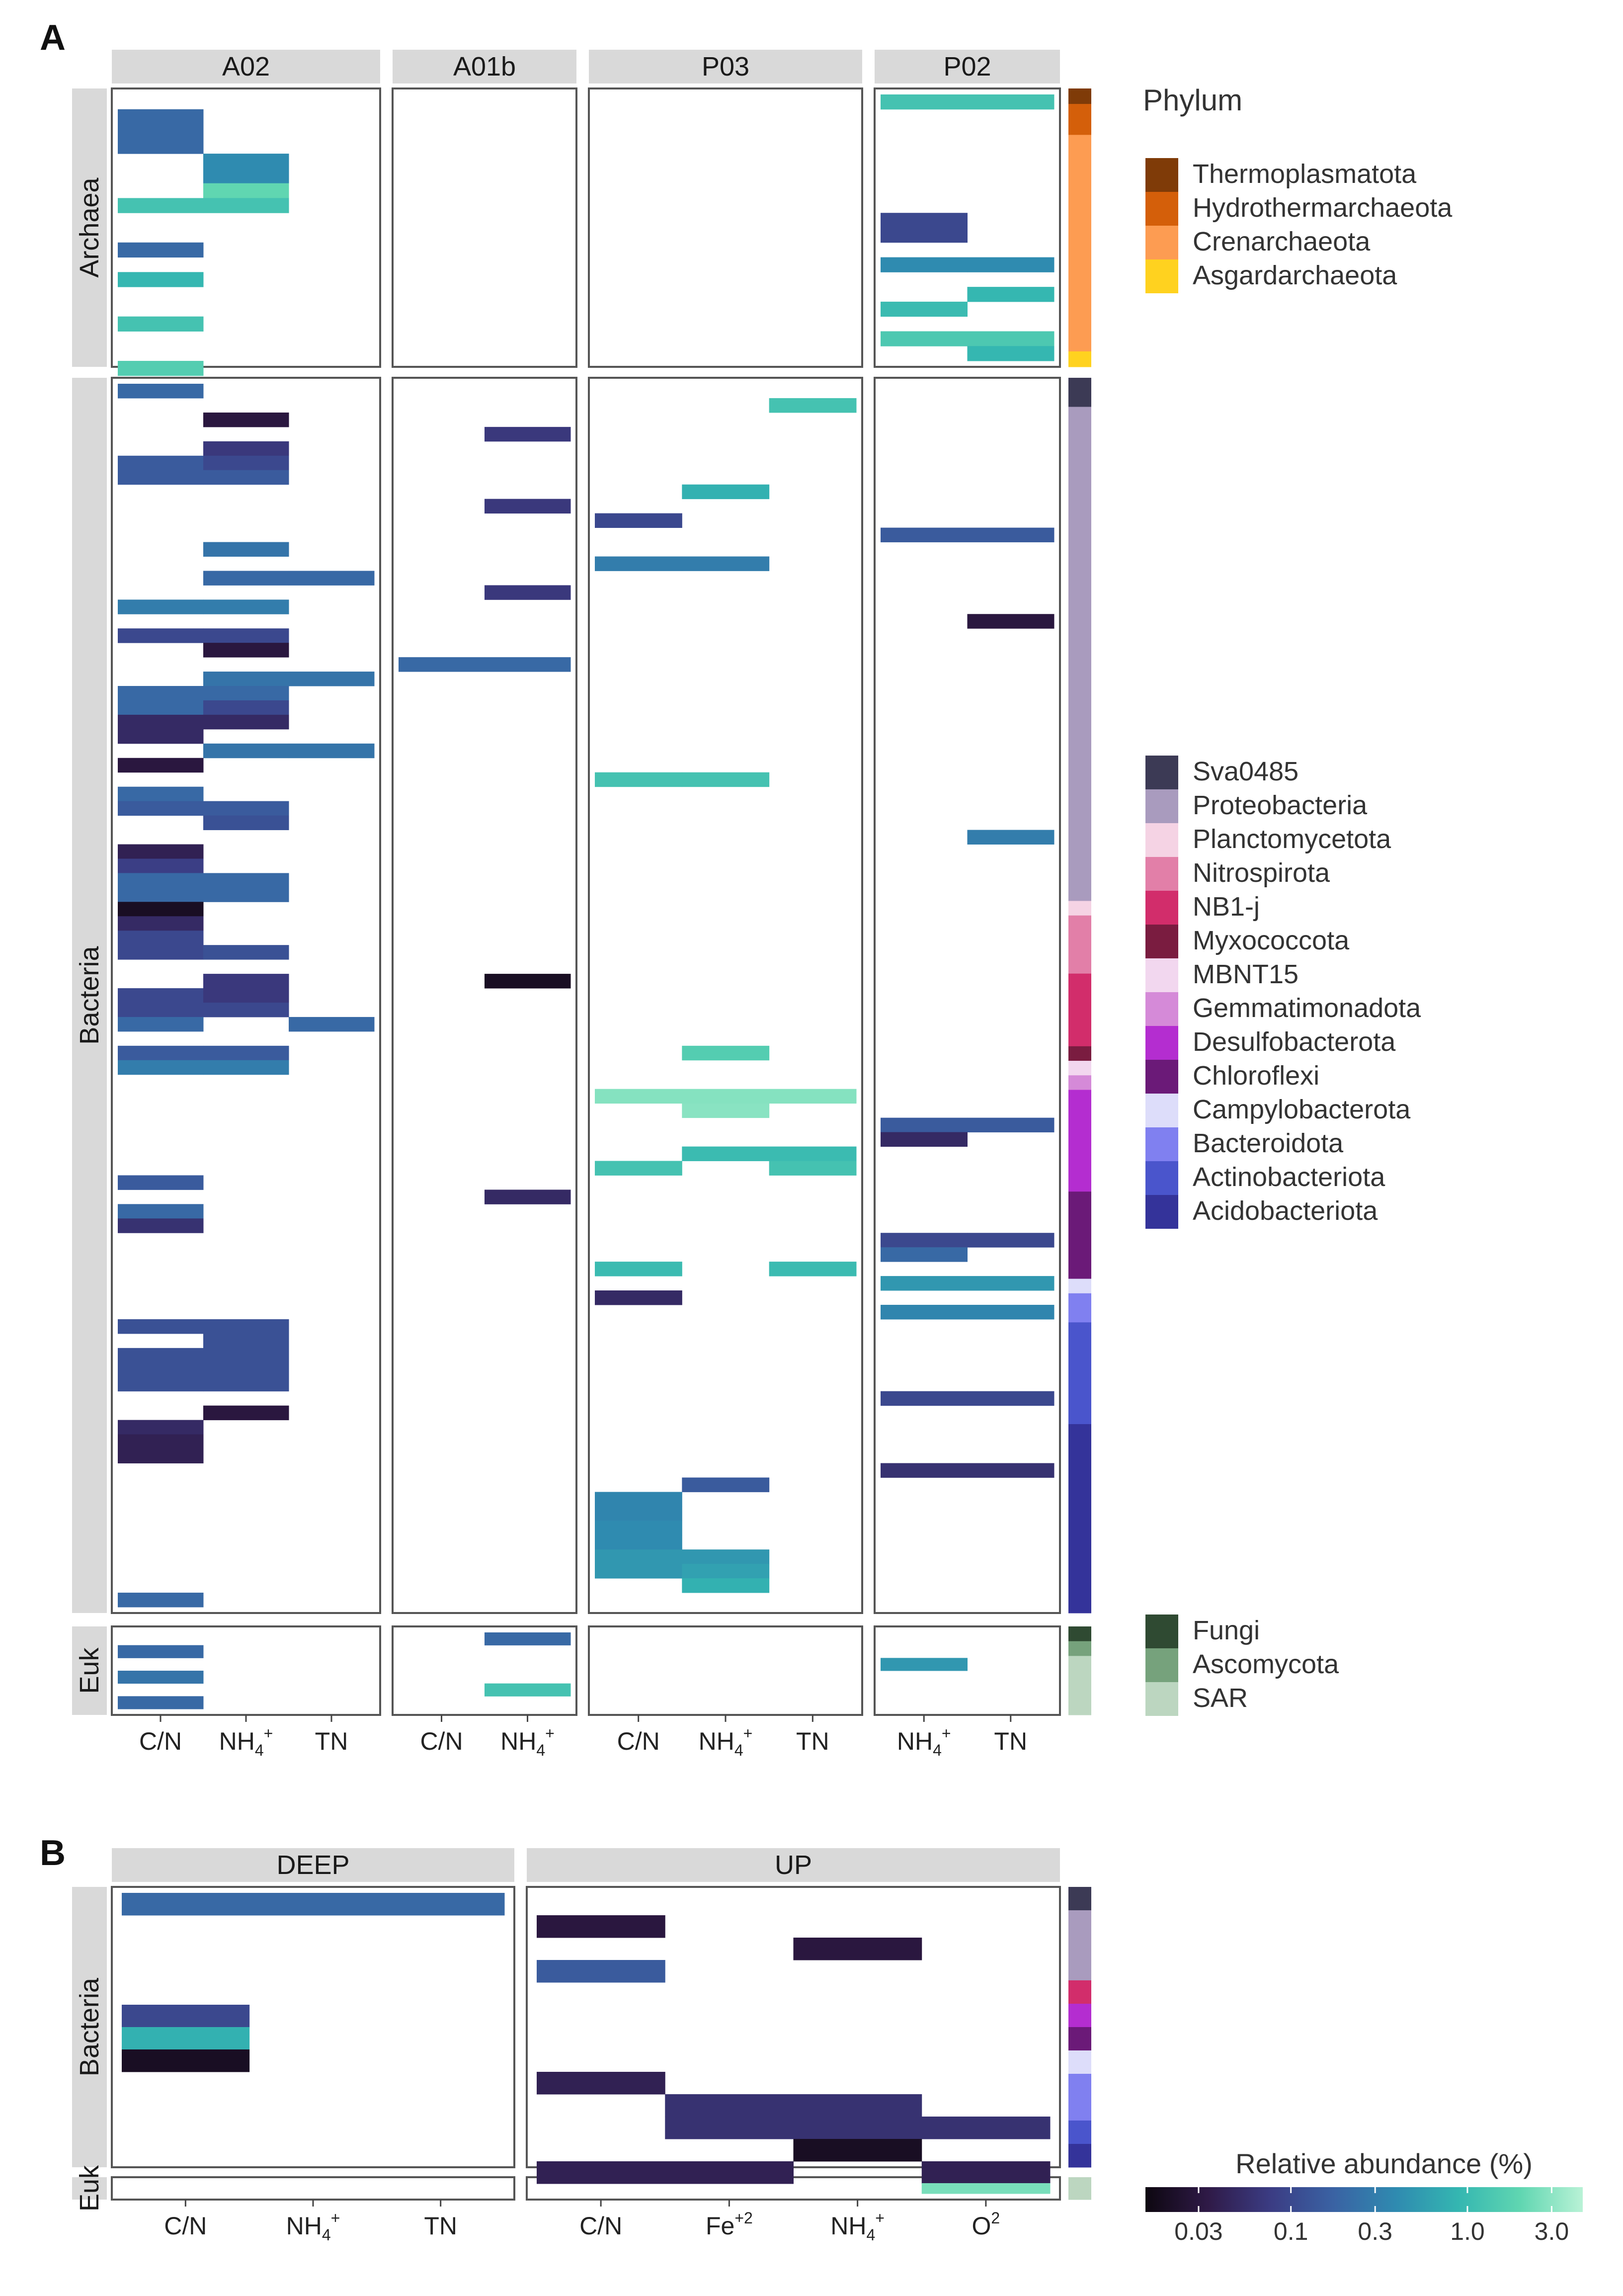  Describe the element at coordinates (313, 2227) in the screenshot. I see `x-tick-label: NH4+` at that location.